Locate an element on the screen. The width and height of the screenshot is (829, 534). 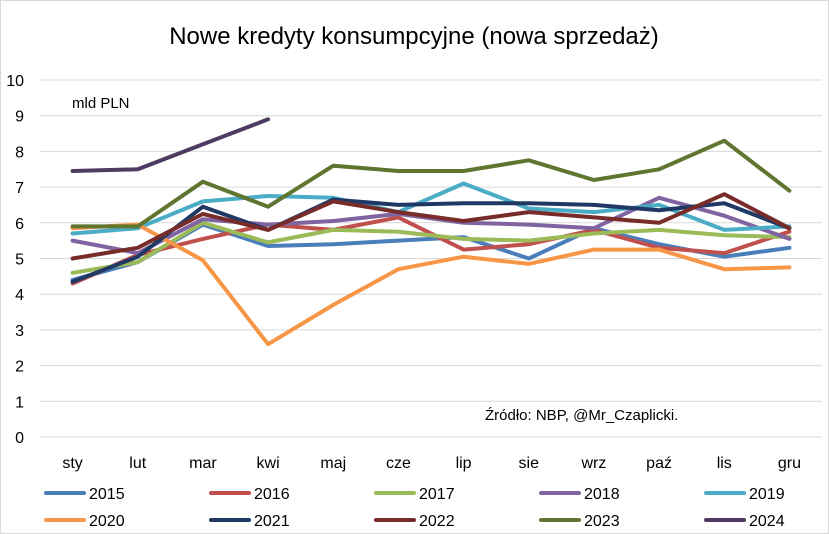
y-tick-label: 9 is located at coordinates (19, 117).